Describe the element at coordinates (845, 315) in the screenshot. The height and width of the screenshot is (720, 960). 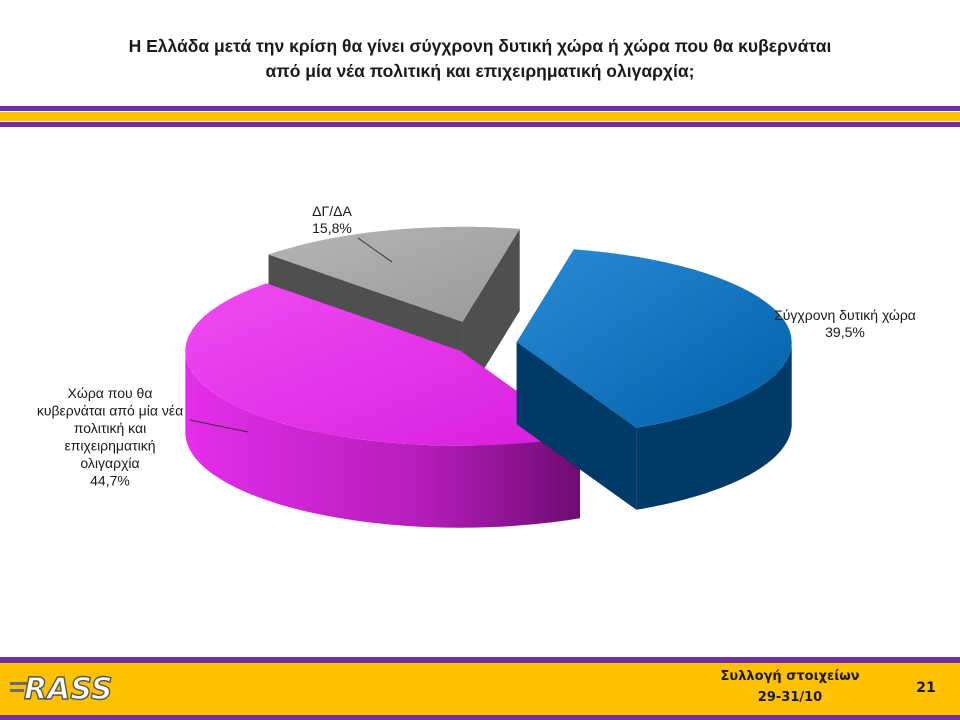
I see `data-label-category: Σύγχρονη δυτική χώρα` at that location.